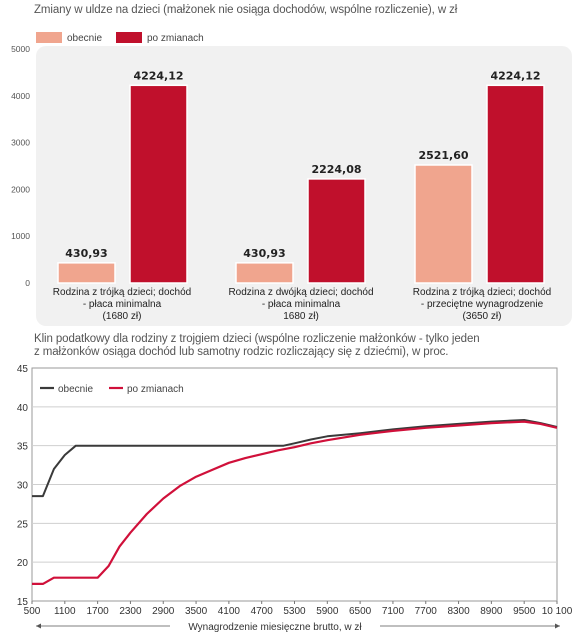 This screenshot has width=578, height=640. I want to click on bar-y-tick-label: 1000, so click(20, 236).